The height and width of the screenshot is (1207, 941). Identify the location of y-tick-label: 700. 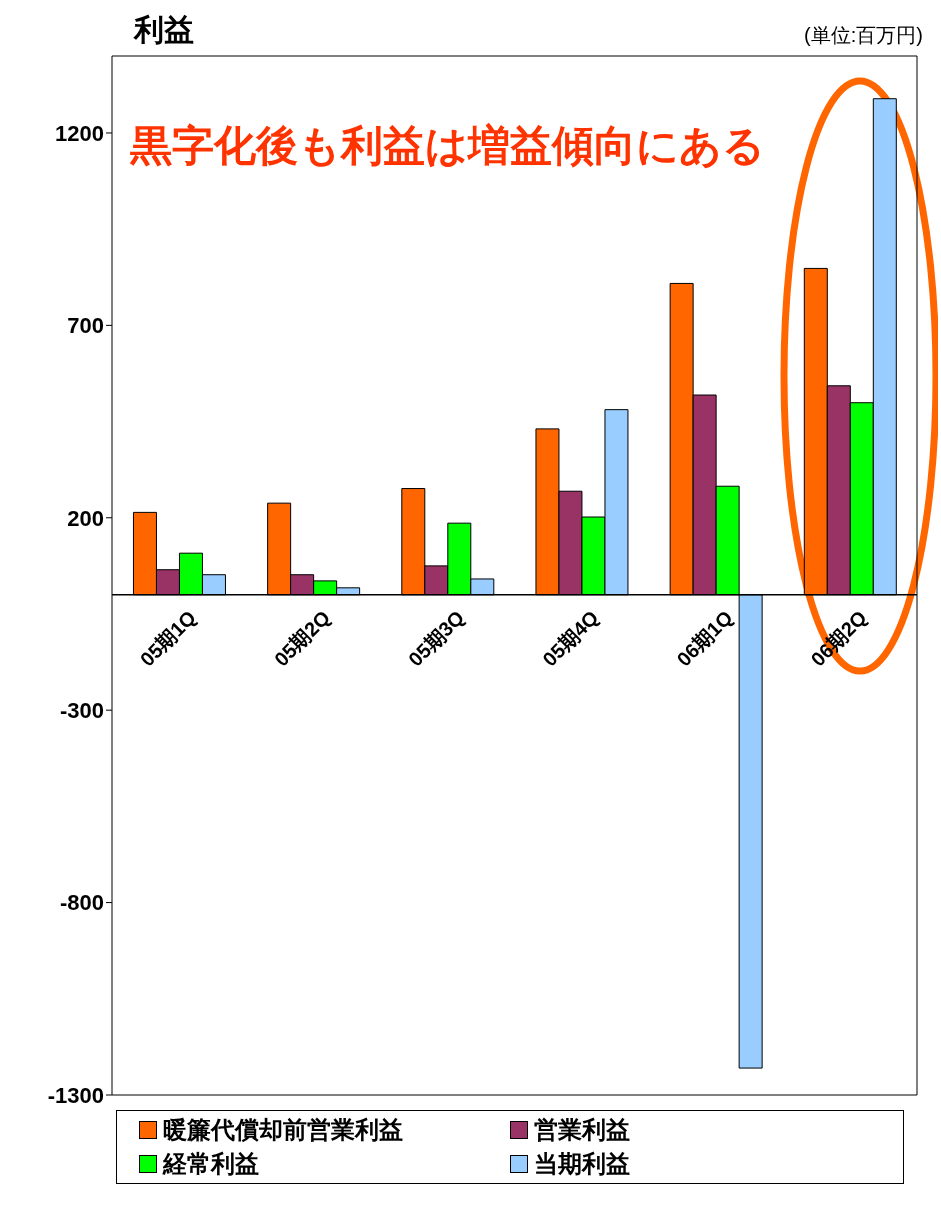
(85, 326).